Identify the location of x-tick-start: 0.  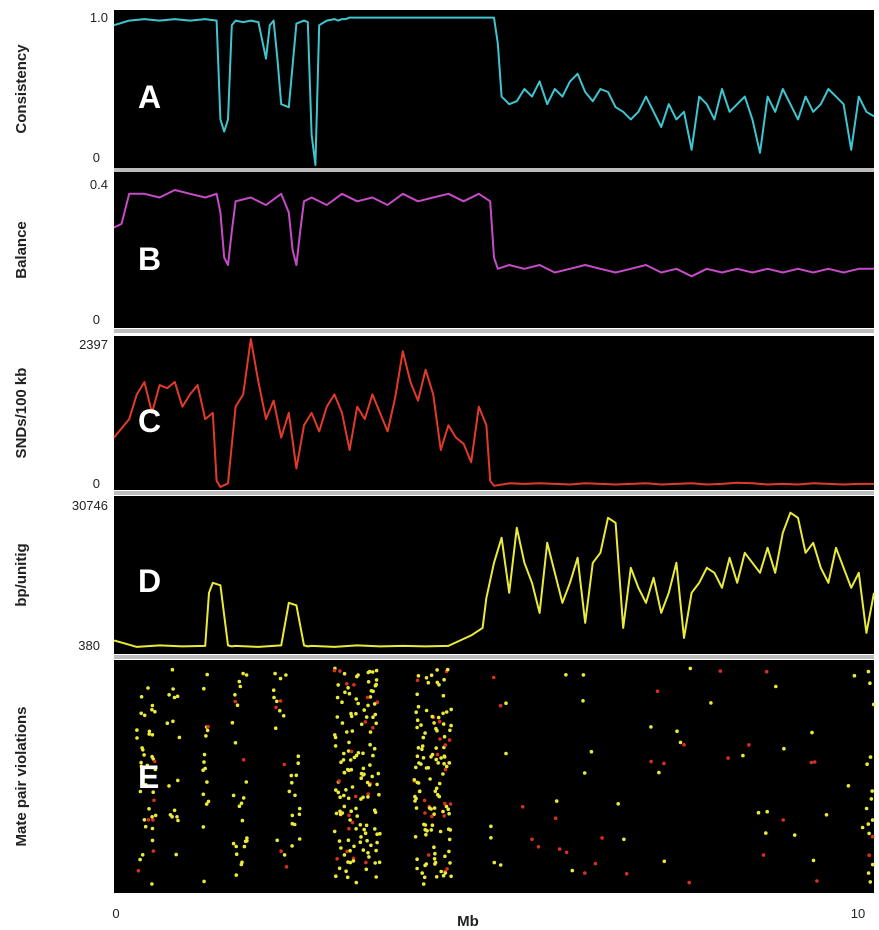
(115, 913).